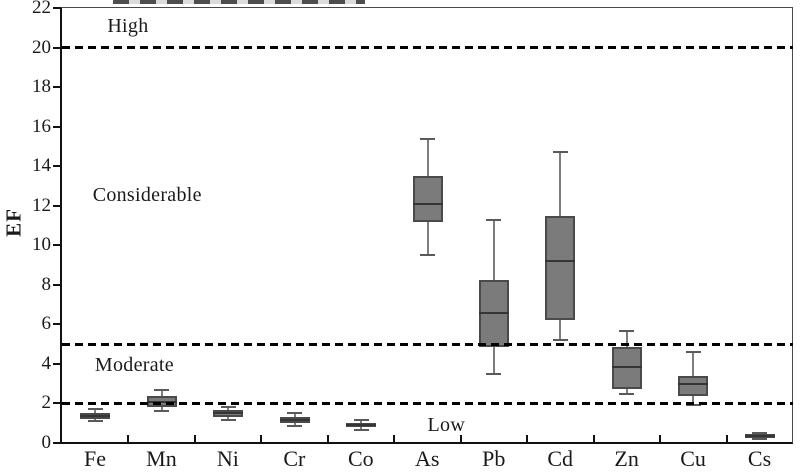  I want to click on whisker-cap-top-Pb, so click(494, 219).